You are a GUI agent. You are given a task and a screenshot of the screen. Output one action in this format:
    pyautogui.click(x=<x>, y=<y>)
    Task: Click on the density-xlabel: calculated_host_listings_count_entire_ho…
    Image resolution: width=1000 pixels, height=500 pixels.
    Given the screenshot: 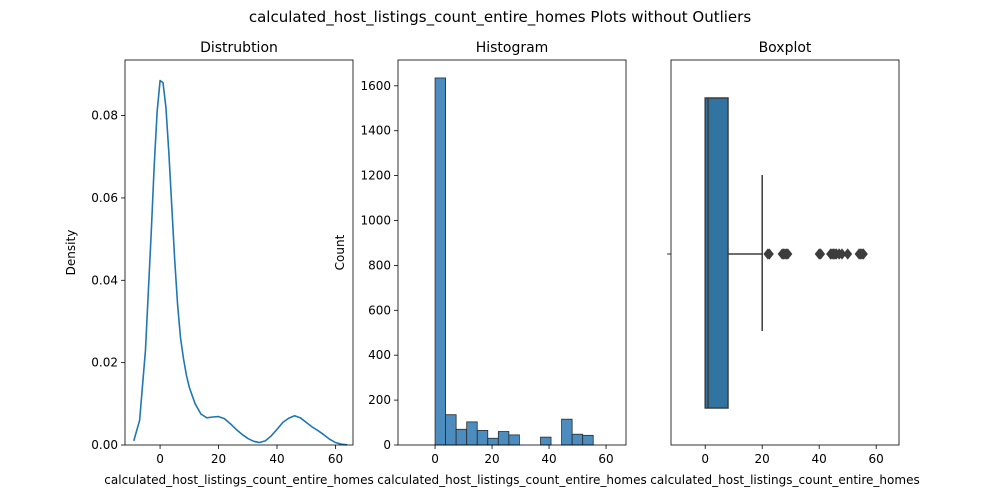 What is the action you would take?
    pyautogui.click(x=238, y=480)
    